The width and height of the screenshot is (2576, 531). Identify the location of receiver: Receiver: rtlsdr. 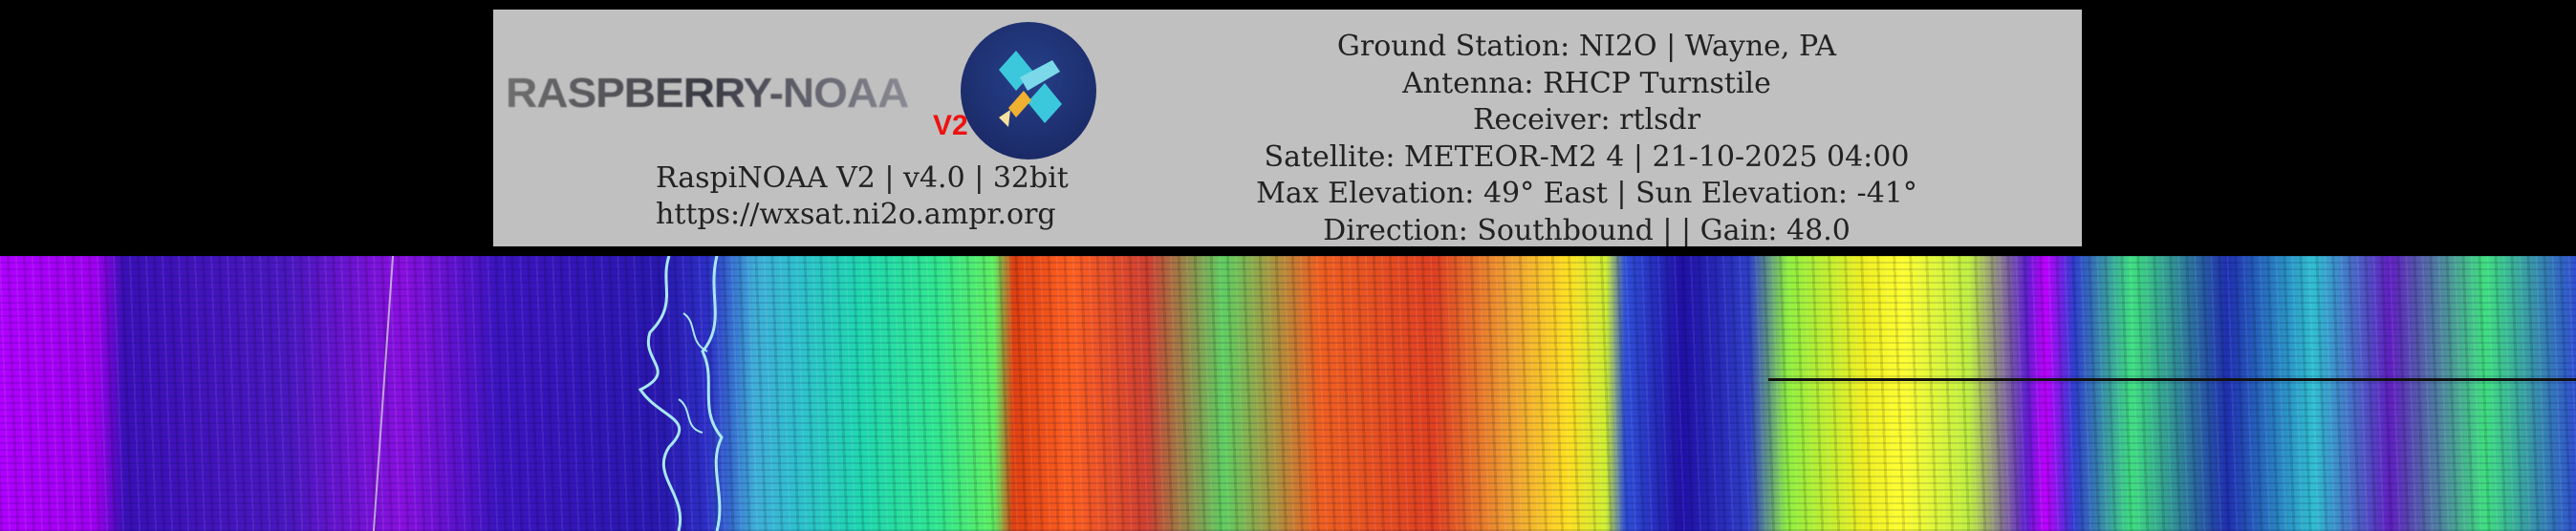
(1586, 120).